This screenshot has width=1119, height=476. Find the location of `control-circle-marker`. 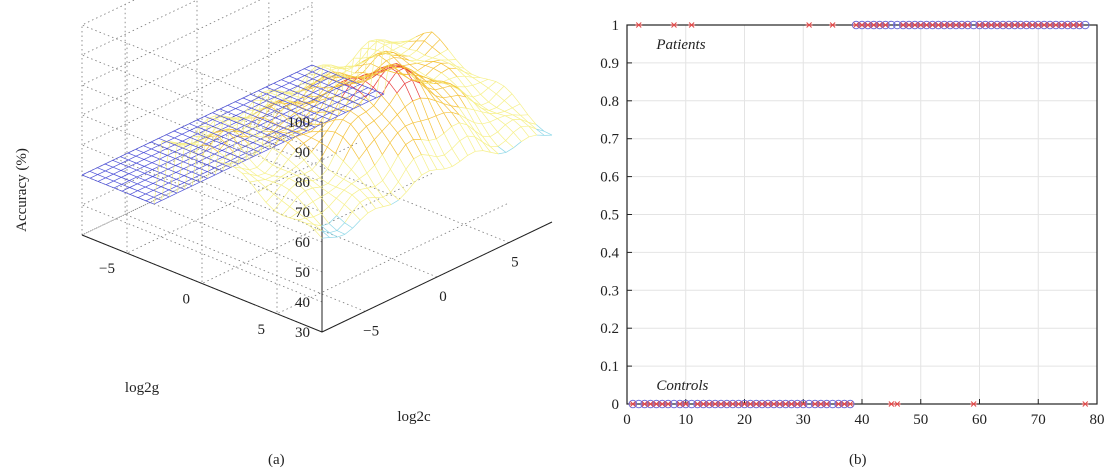

control-circle-marker is located at coordinates (633, 404).